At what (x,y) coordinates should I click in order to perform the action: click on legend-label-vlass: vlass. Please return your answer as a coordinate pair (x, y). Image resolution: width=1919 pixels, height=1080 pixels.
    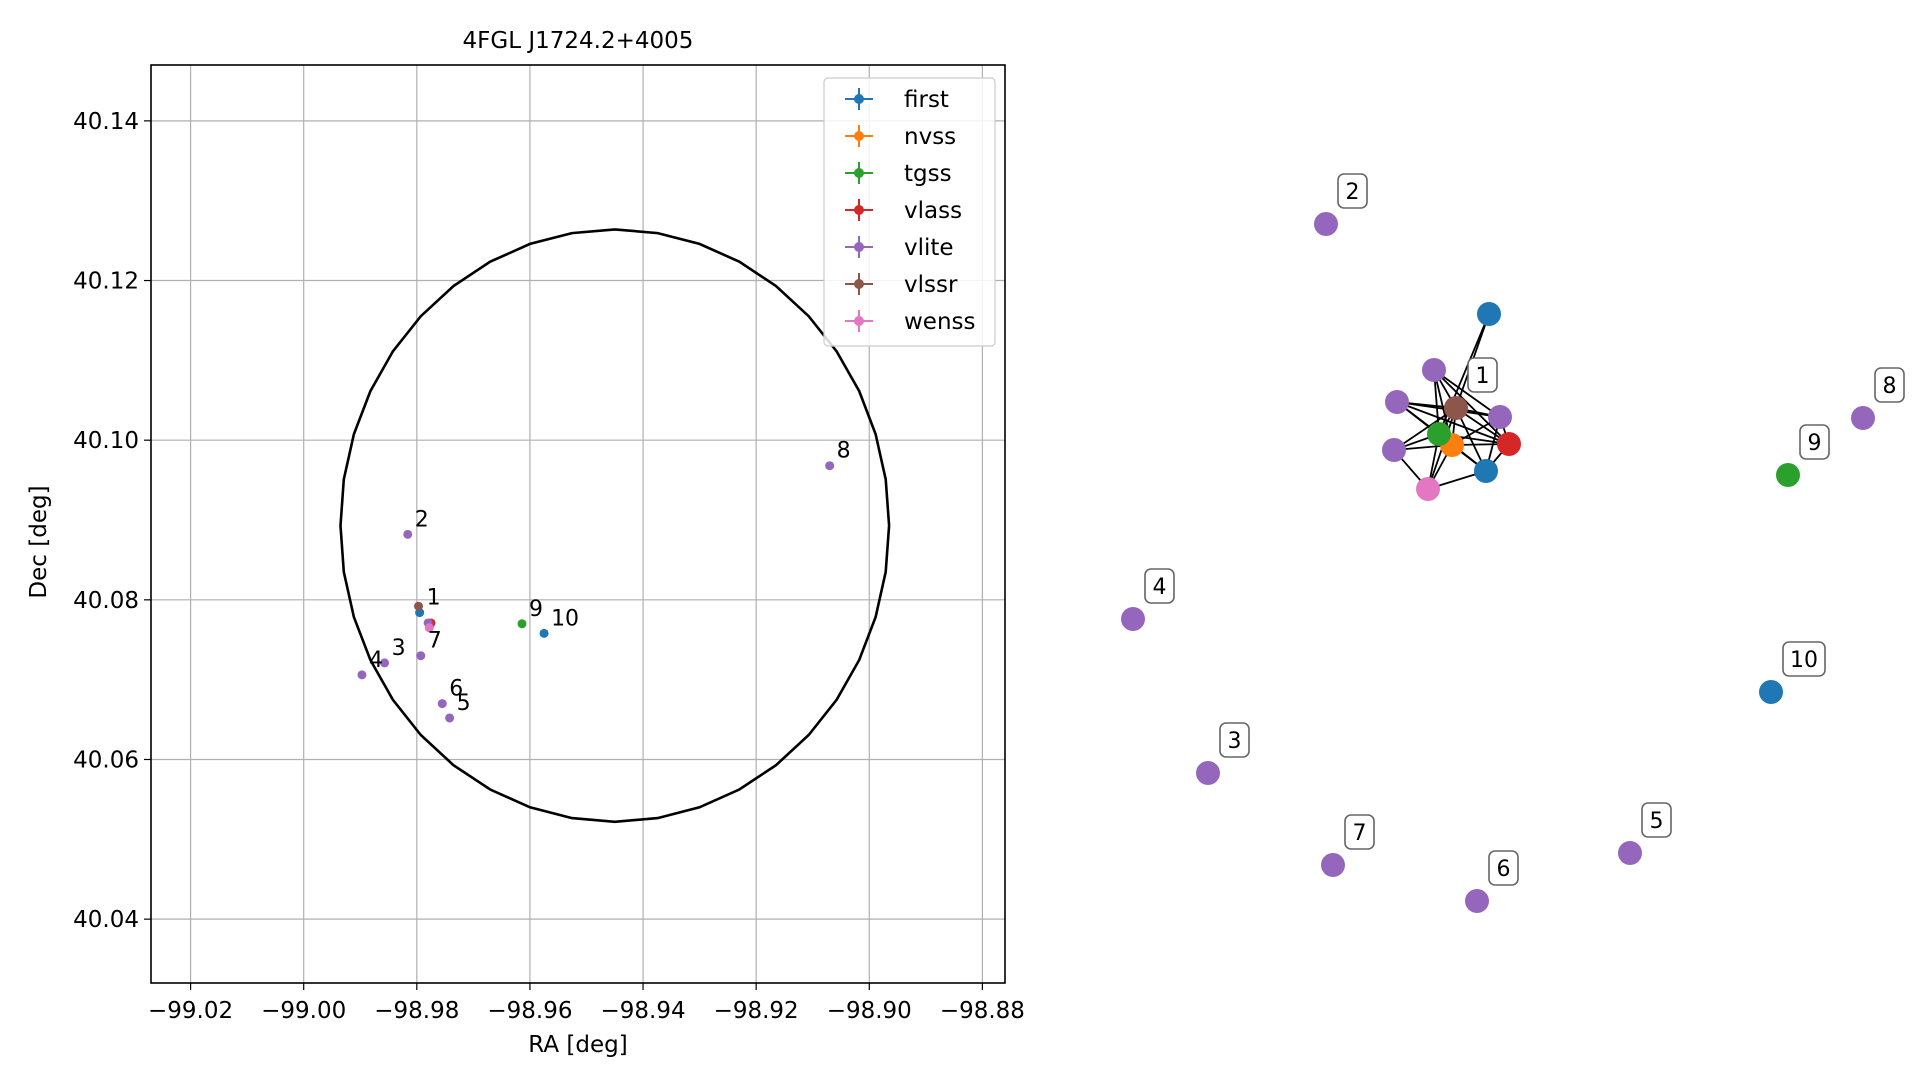
    Looking at the image, I should click on (933, 211).